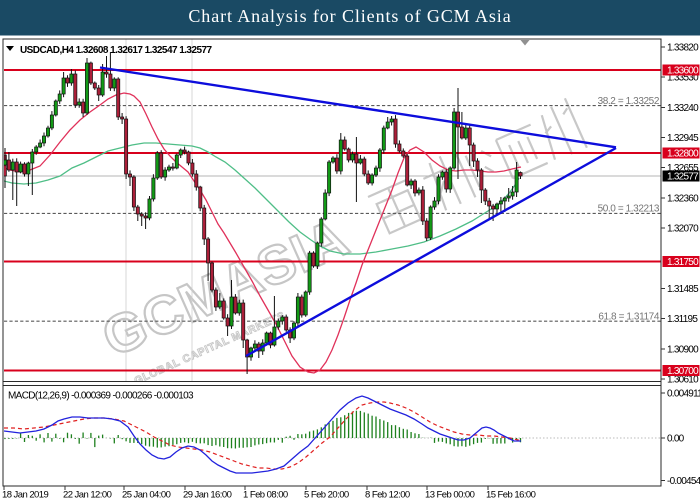  Describe the element at coordinates (683, 199) in the screenshot. I see `svg-text: 1.32360` at that location.